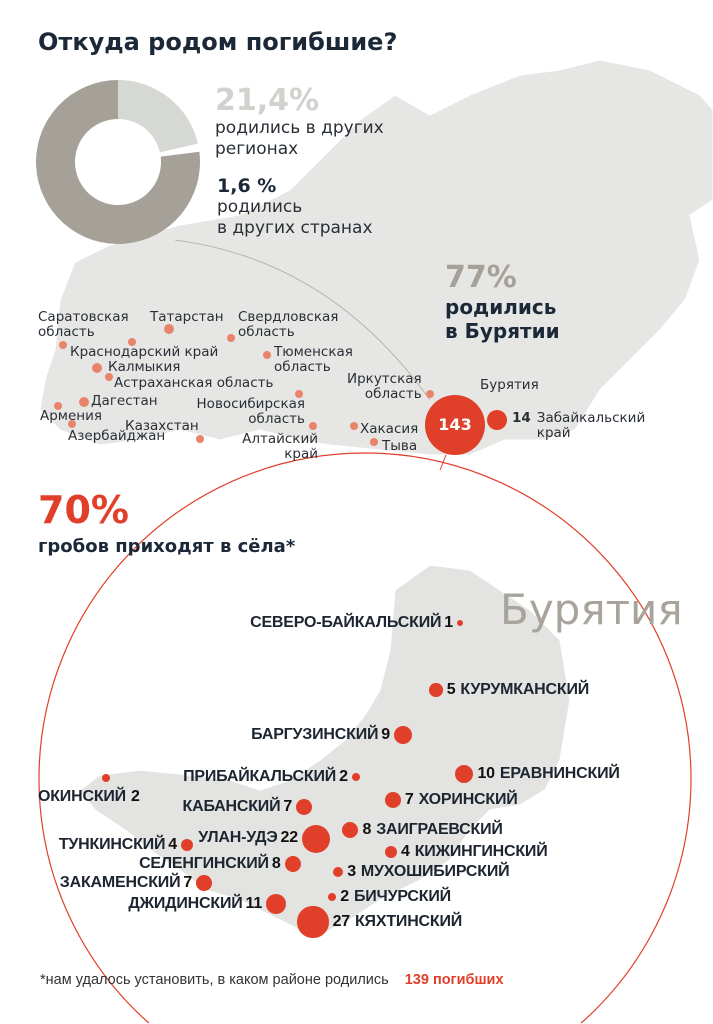 This screenshot has height=1024, width=713. I want to click on district-label: ДЖИДИНСКИЙ 11, so click(195, 904).